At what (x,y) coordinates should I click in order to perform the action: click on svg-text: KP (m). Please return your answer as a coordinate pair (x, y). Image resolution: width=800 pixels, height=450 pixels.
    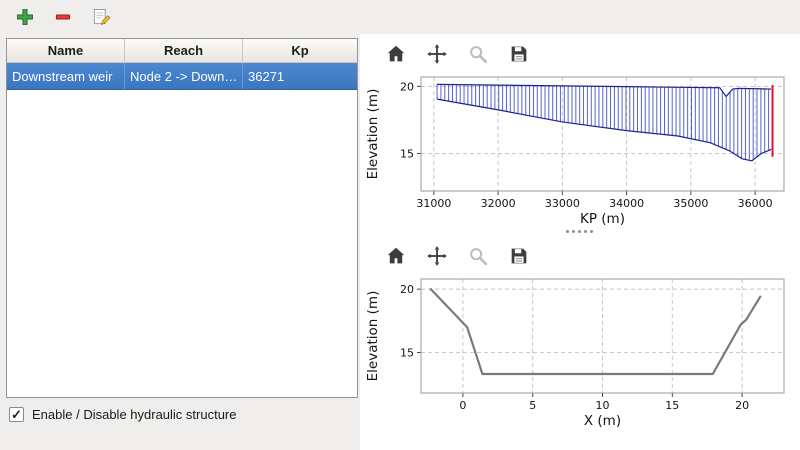
    Looking at the image, I should click on (602, 219).